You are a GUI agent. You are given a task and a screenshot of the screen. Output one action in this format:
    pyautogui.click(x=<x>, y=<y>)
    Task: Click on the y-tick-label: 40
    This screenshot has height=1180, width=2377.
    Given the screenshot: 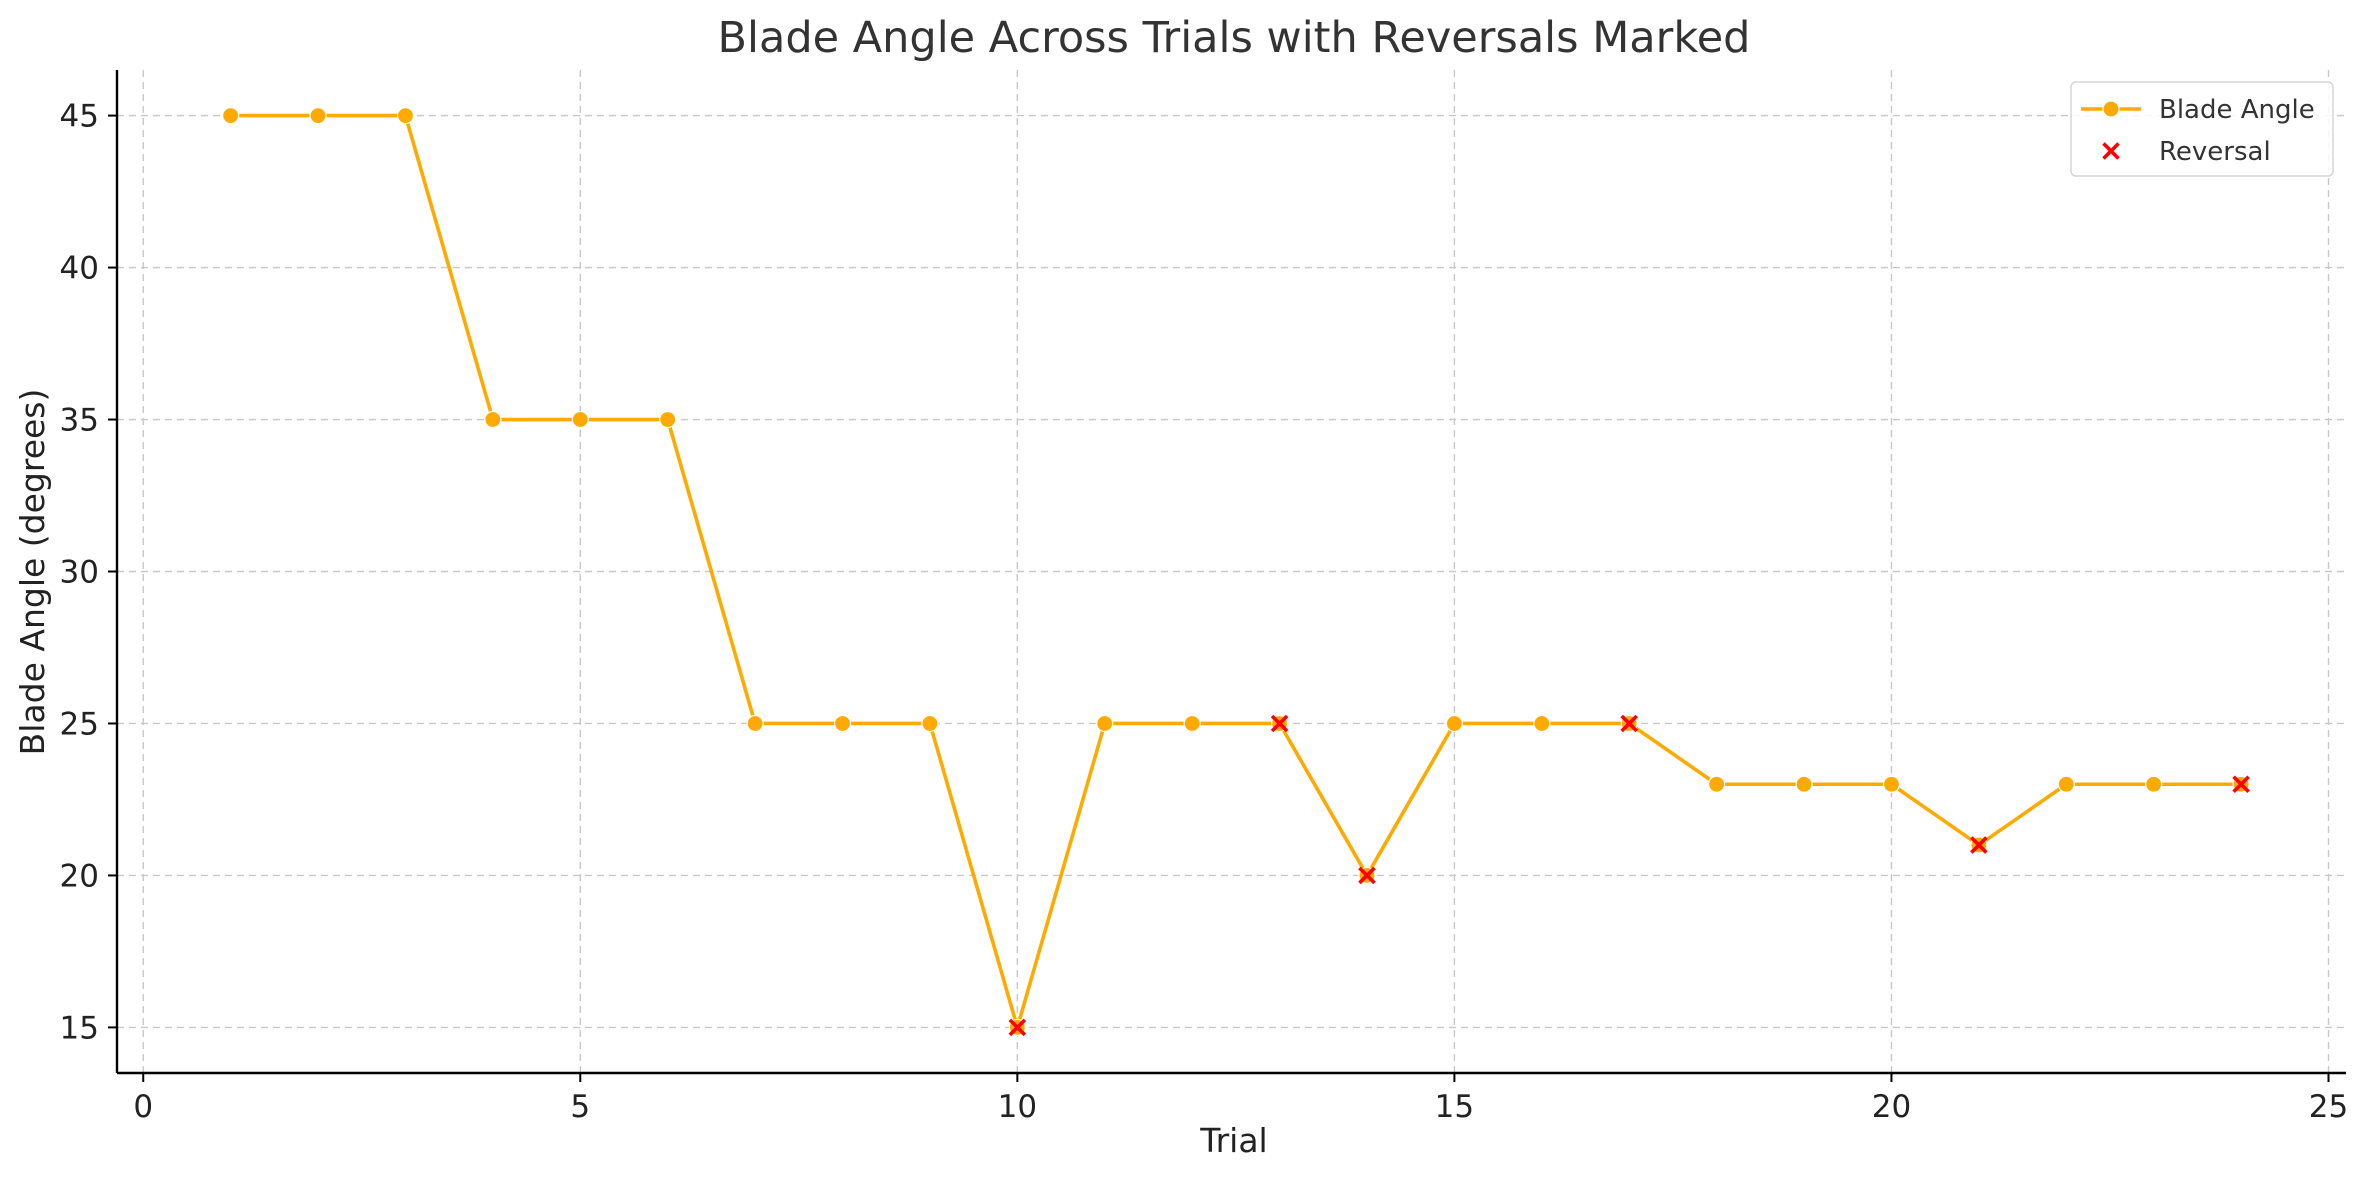 What is the action you would take?
    pyautogui.click(x=79, y=269)
    